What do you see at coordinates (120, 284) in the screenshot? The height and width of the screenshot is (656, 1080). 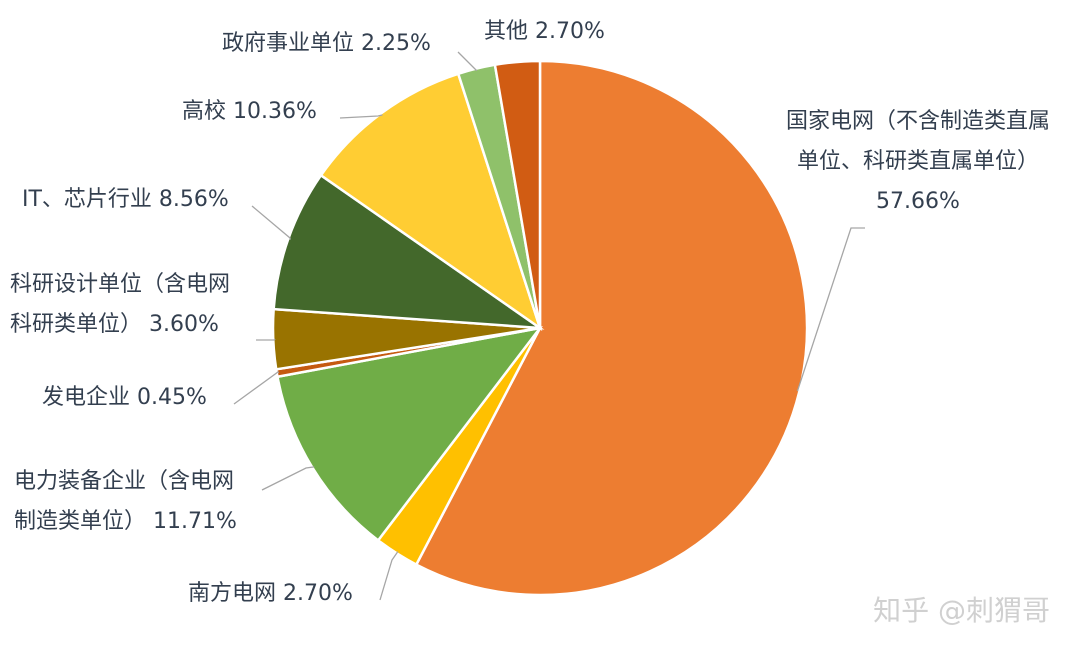 I see `slice-label-4-line-0: 科研设计单位（含电网` at bounding box center [120, 284].